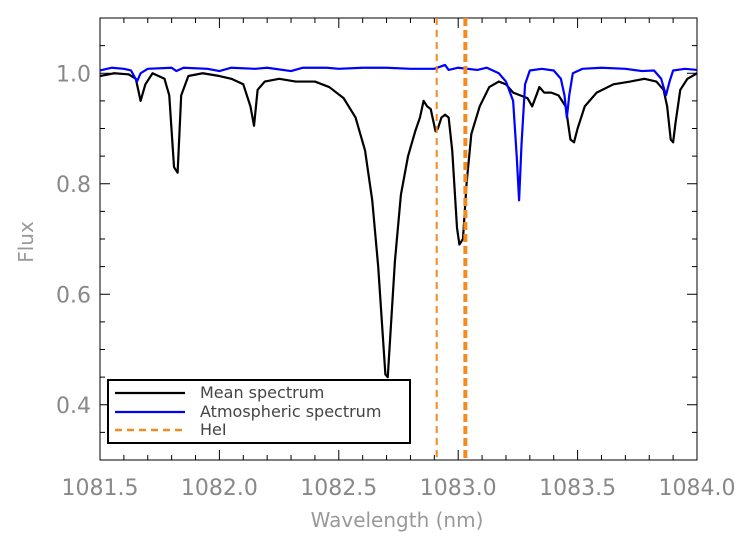 This screenshot has height=544, width=747. I want to click on legend-label-hei: HeI, so click(213, 429).